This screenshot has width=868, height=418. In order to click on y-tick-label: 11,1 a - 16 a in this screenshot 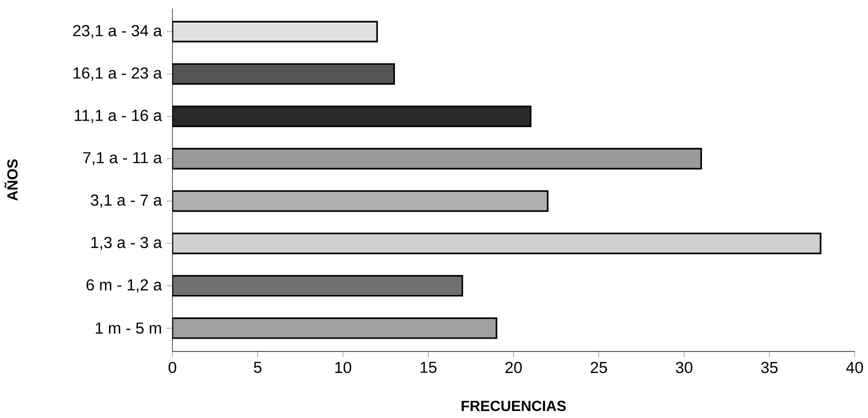, I will do `click(118, 116)`.